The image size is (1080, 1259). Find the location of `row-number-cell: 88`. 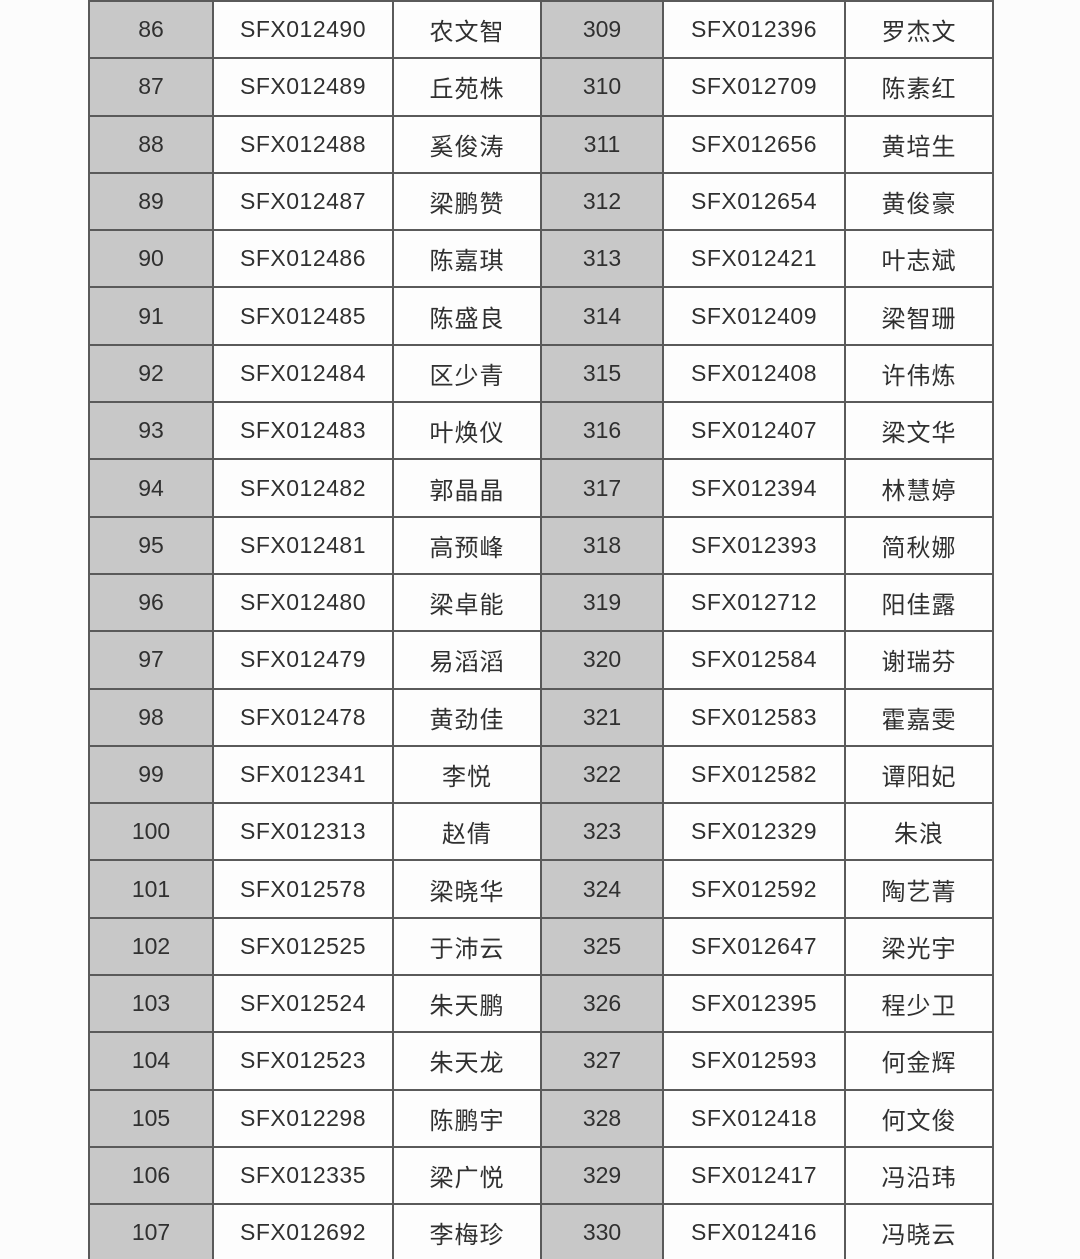

row-number-cell: 88 is located at coordinates (151, 144).